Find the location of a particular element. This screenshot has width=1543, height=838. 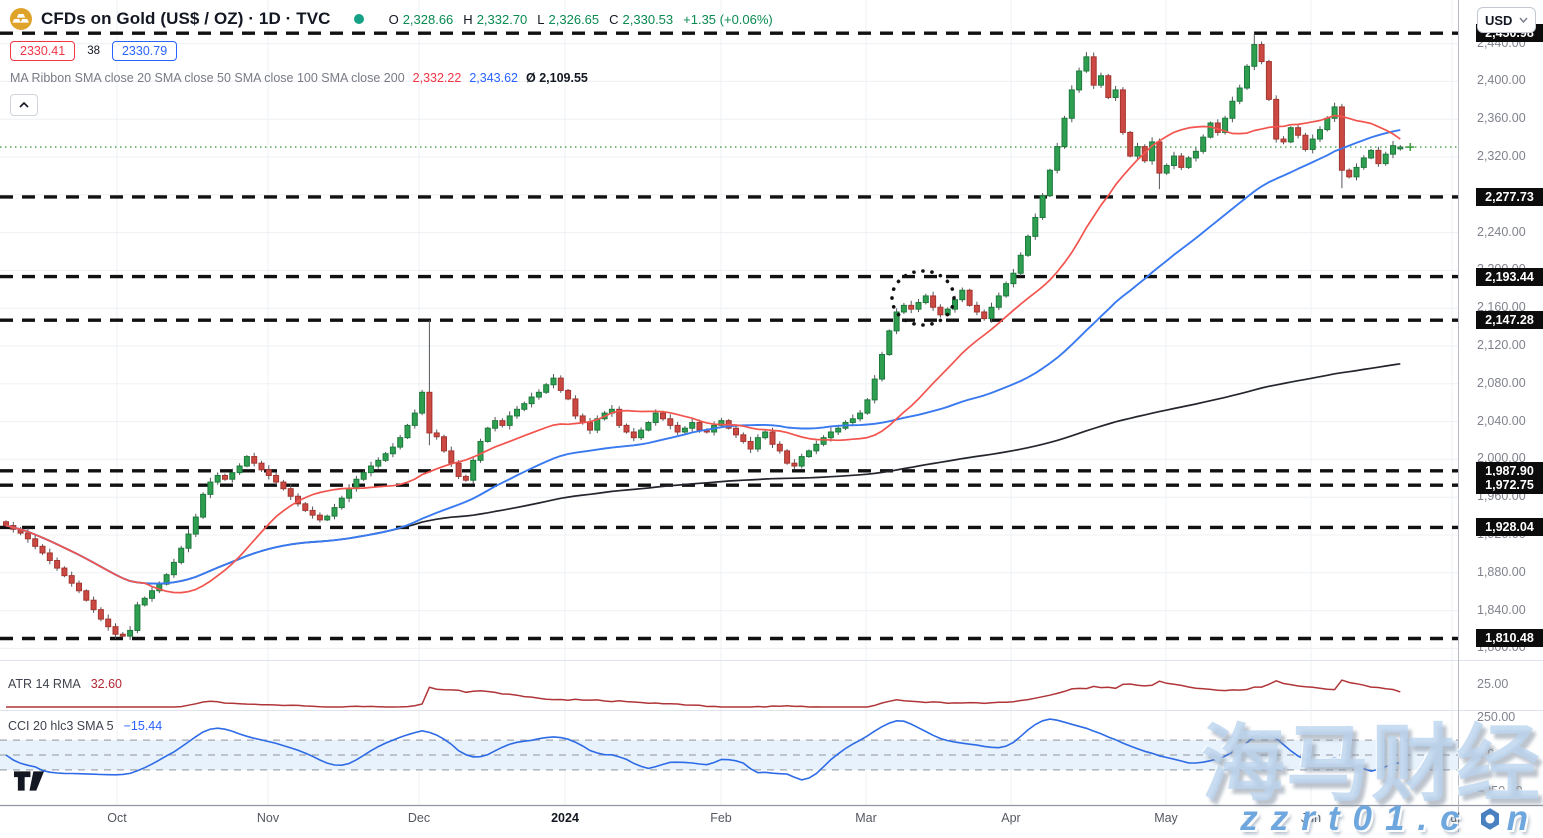

time-axis-label: Jul is located at coordinates (1452, 818).